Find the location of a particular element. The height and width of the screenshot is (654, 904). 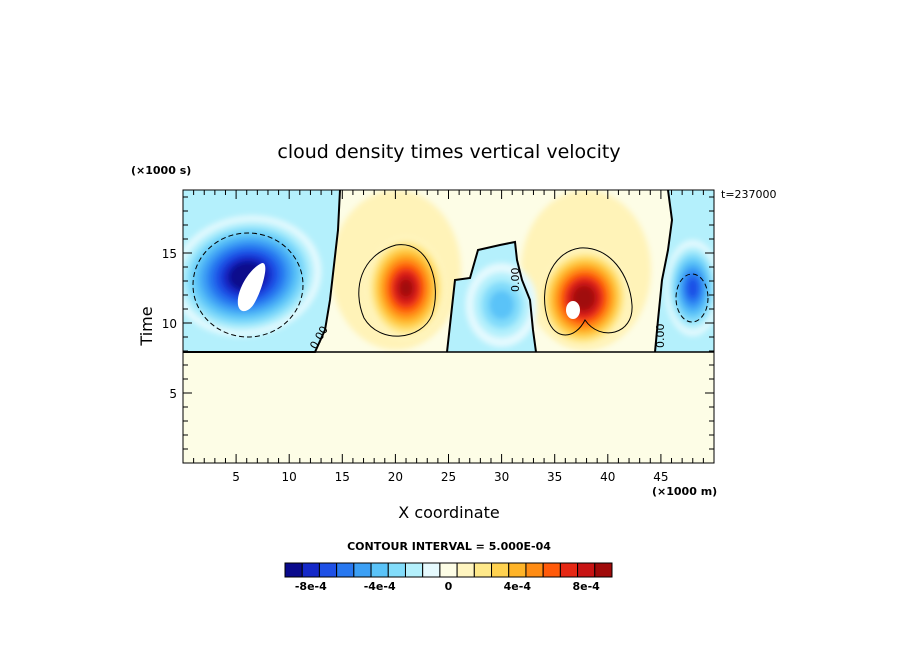

contour-interval-label: CONTOUR INTERVAL = 5.000E-04 is located at coordinates (449, 546).